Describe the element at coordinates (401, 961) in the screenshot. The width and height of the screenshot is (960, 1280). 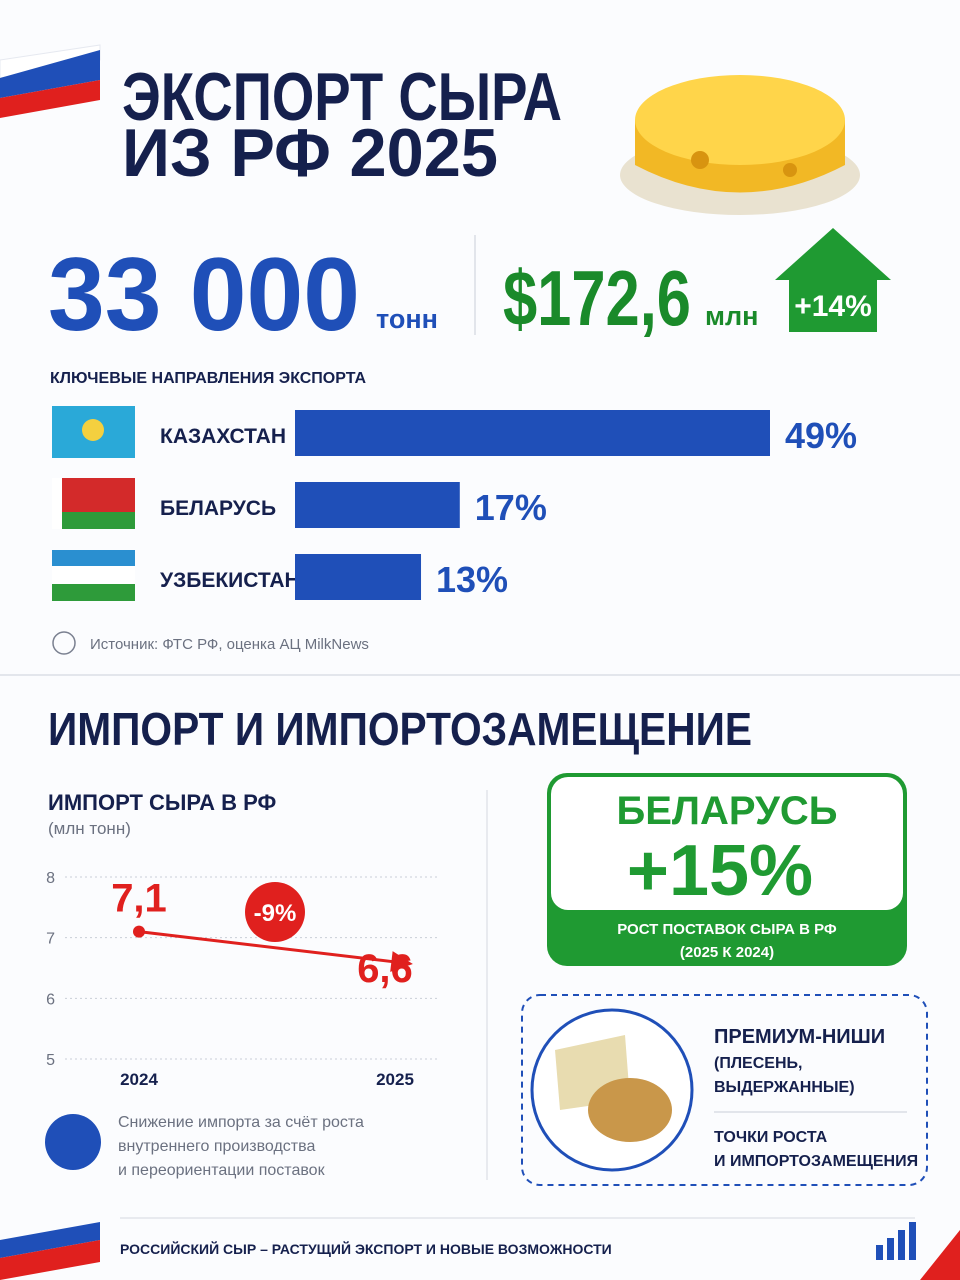
I see `arrow-head` at that location.